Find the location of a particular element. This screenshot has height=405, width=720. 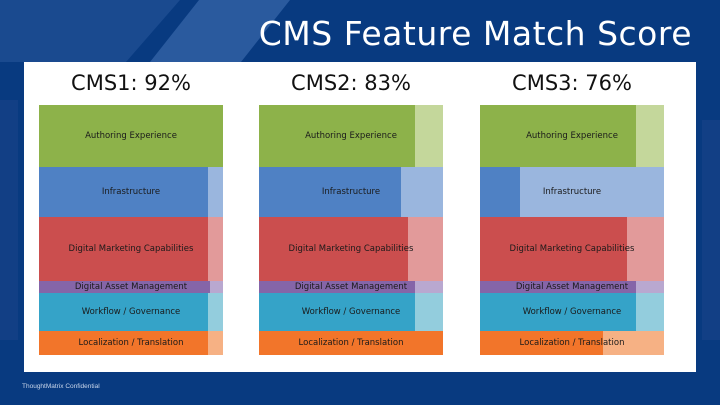

page-title: CMS Feature Match Score is located at coordinates (475, 33).